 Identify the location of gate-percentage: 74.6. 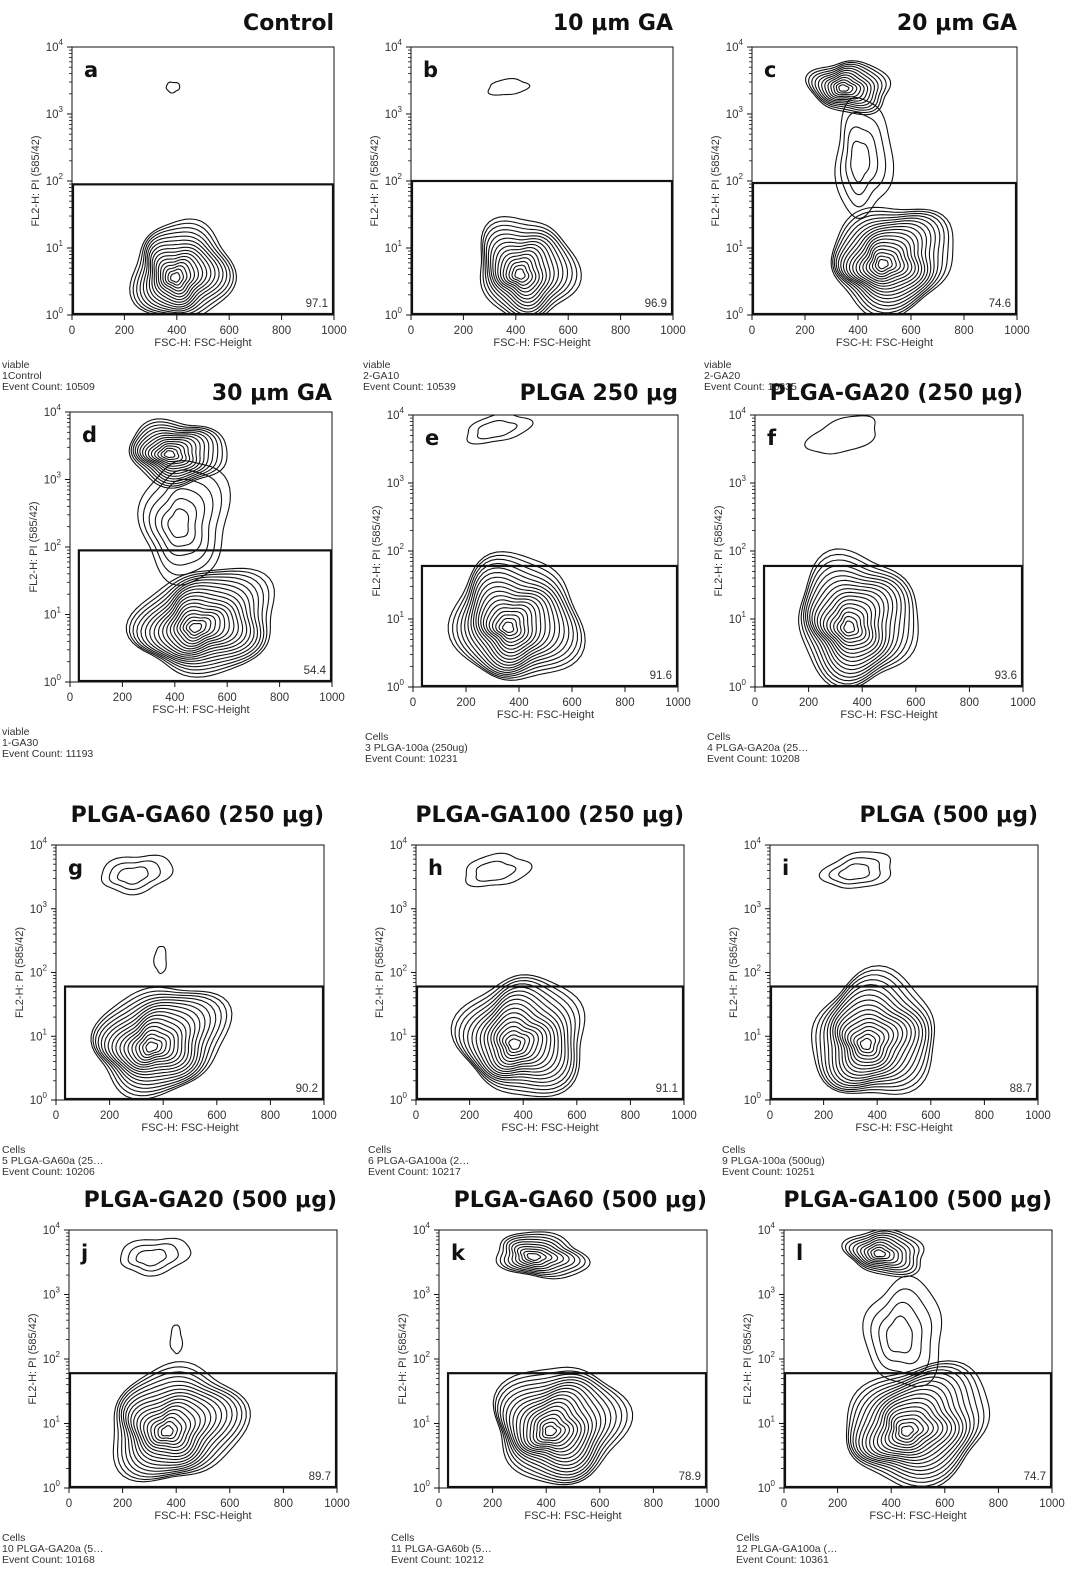
(1000, 304).